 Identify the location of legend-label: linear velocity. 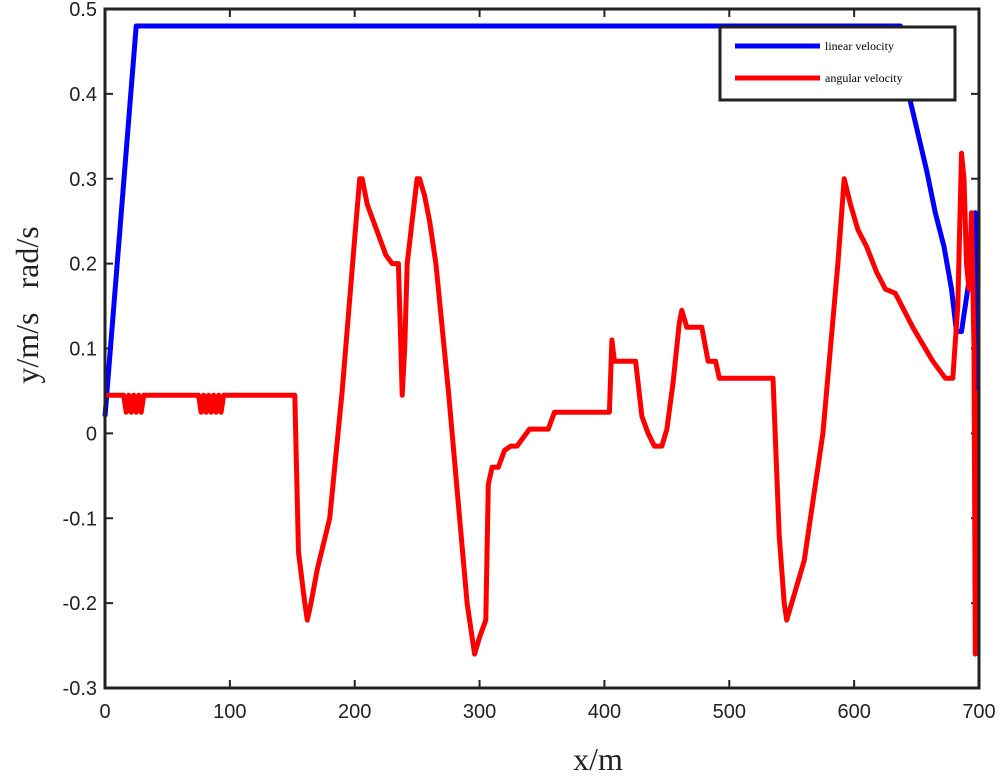
(859, 46).